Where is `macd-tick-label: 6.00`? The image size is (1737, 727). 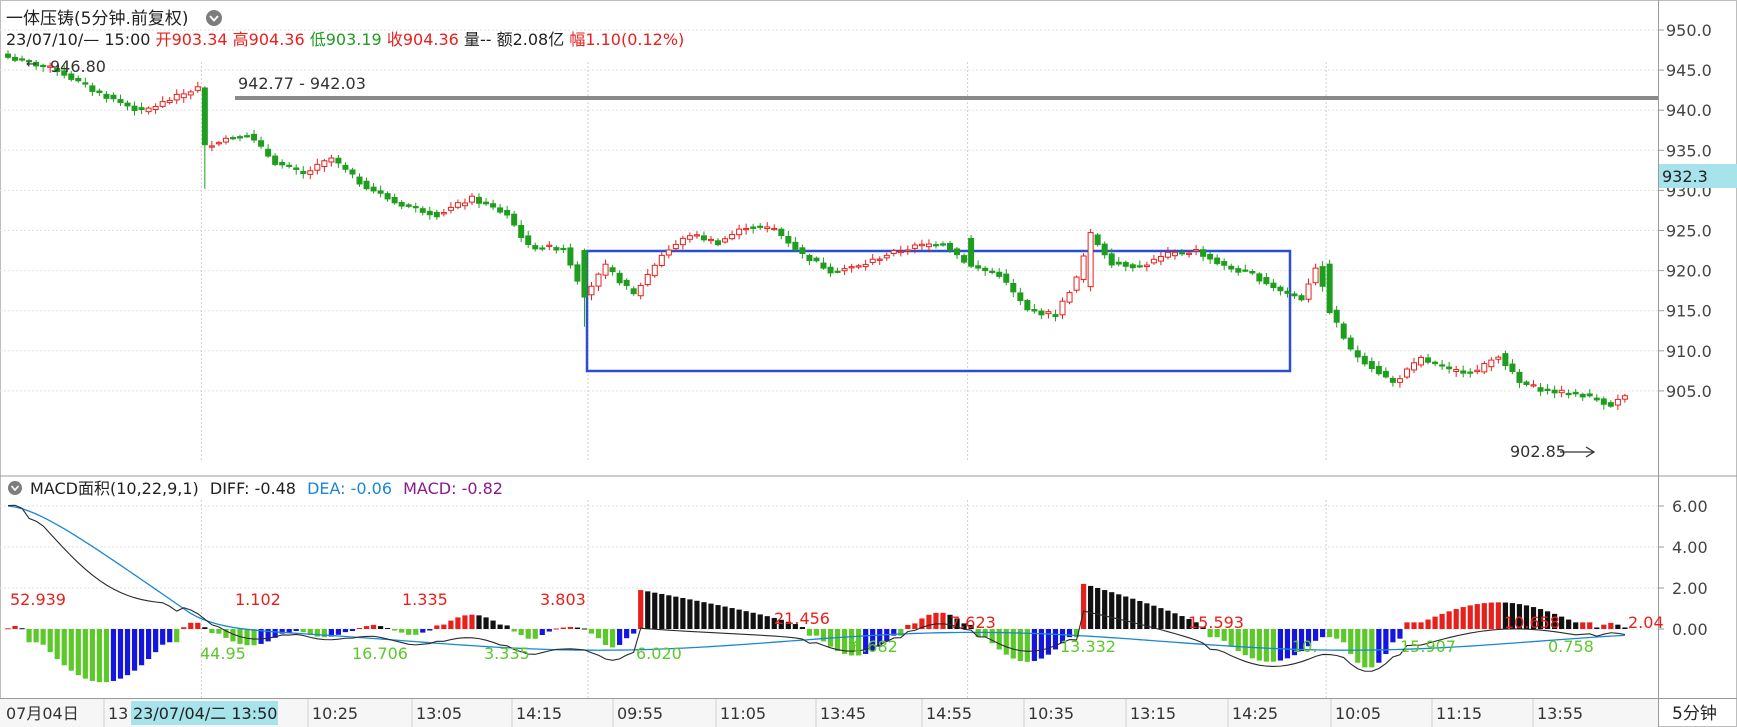
macd-tick-label: 6.00 is located at coordinates (1690, 506).